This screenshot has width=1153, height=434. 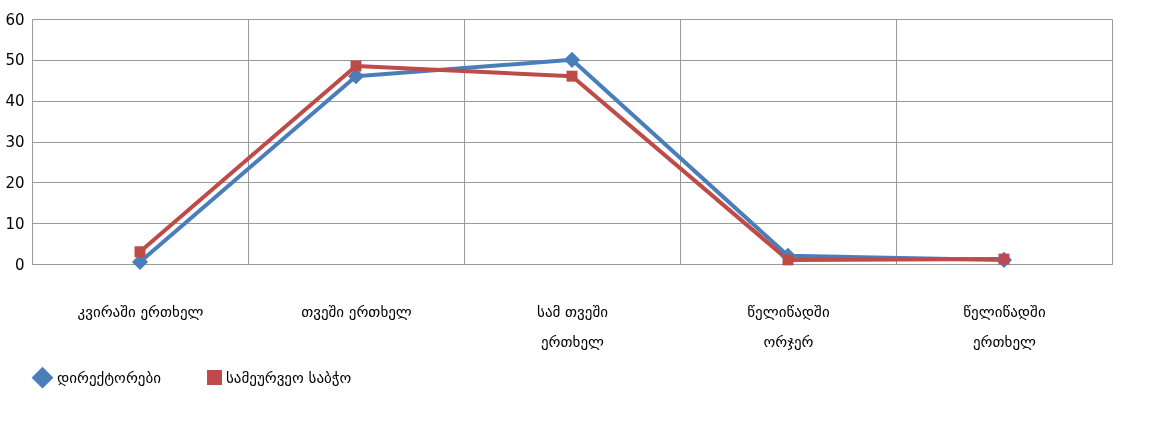 I want to click on y-tick-label: 60, so click(x=15, y=19).